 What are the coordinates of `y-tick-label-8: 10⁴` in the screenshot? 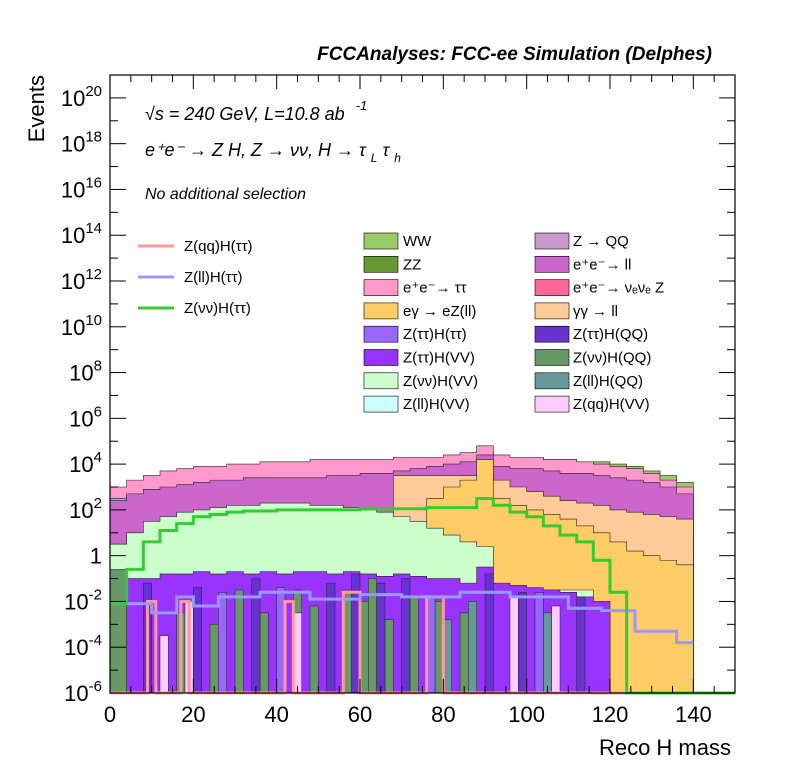 It's located at (85, 463).